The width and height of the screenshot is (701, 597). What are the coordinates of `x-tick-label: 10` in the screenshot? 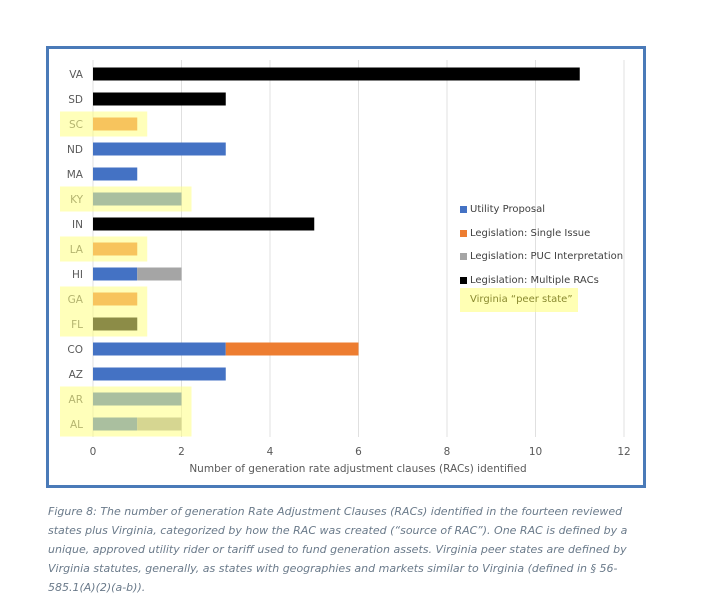 It's located at (535, 452).